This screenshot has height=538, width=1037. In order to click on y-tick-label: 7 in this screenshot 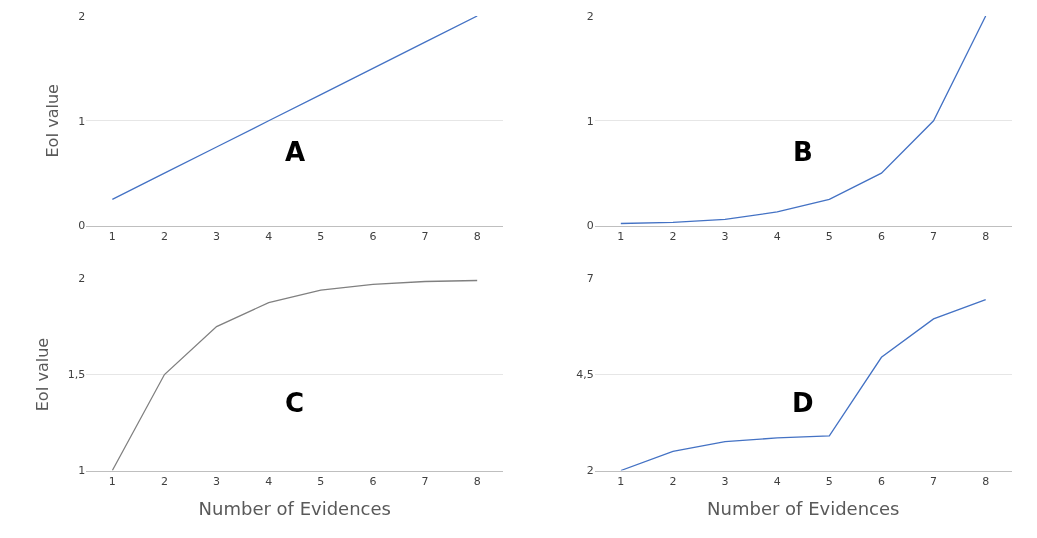, I will do `click(590, 279)`.